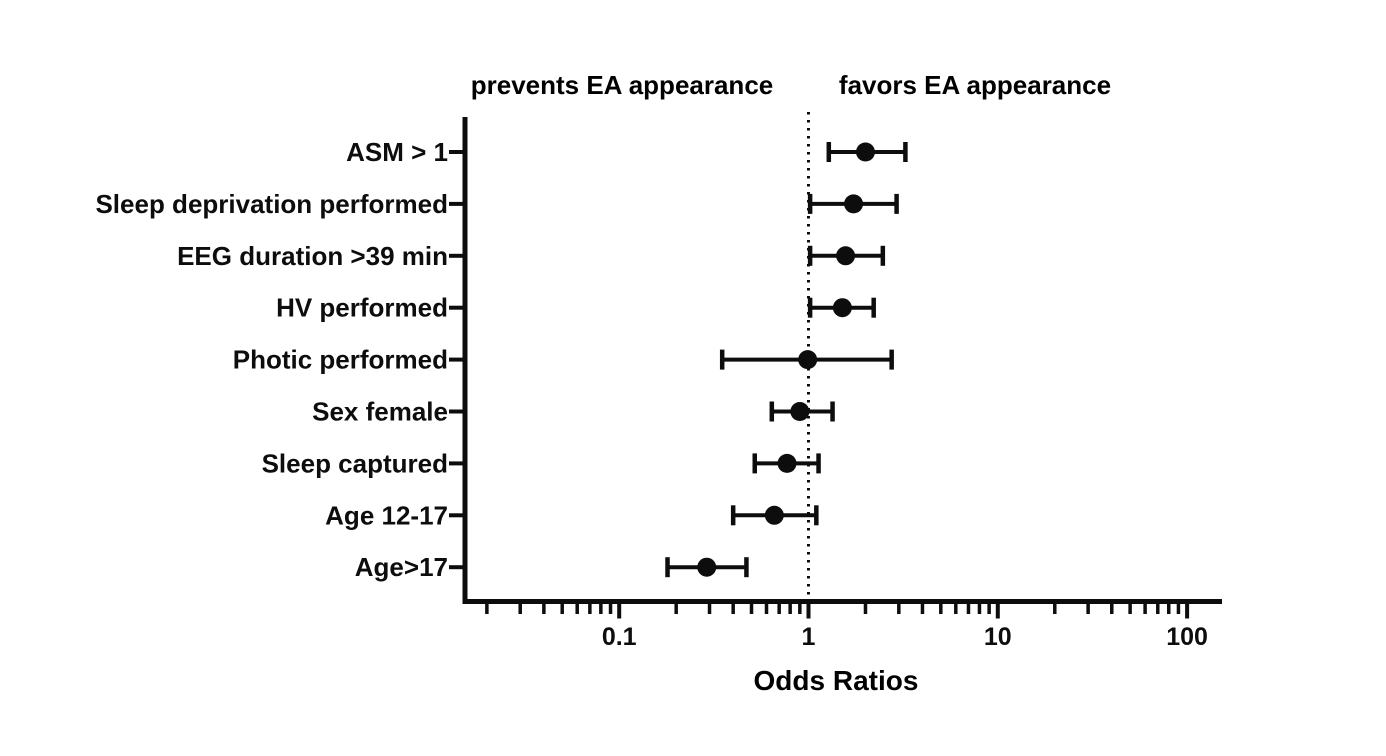 The image size is (1386, 756). What do you see at coordinates (380, 412) in the screenshot?
I see `category-label: Sex female` at bounding box center [380, 412].